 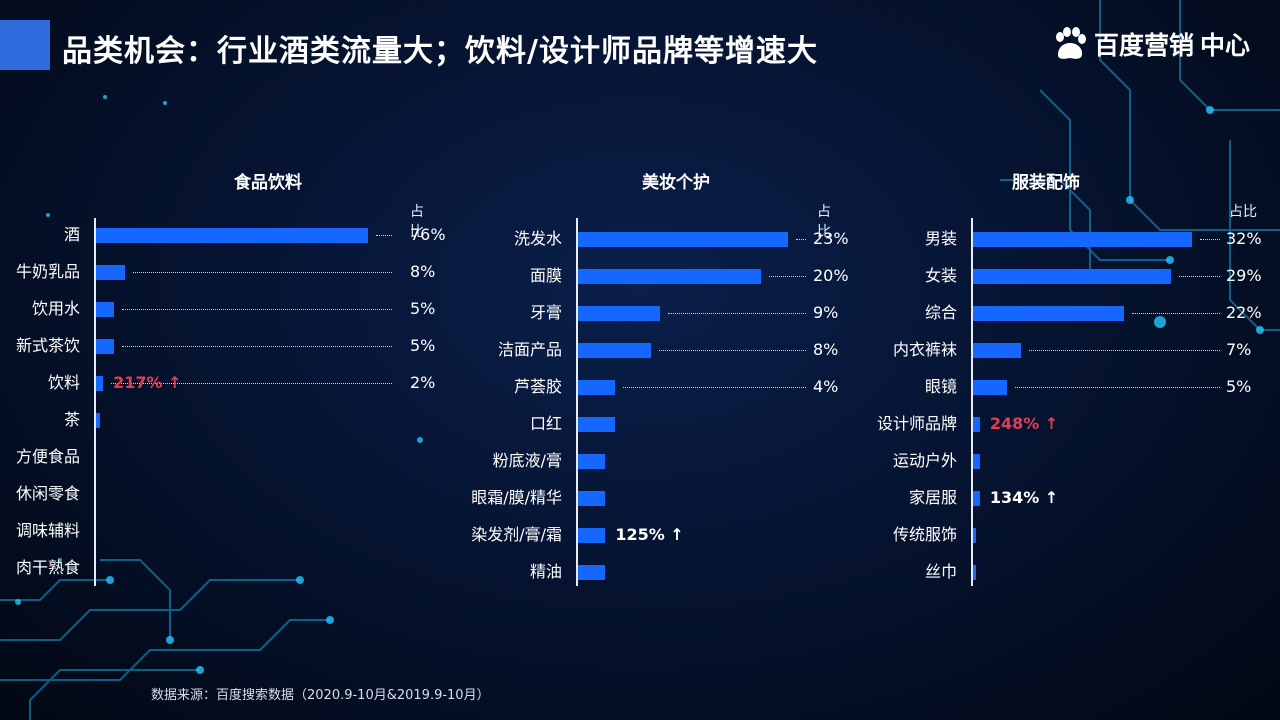 What do you see at coordinates (1024, 497) in the screenshot?
I see `growth-annotation: 134% ↑` at bounding box center [1024, 497].